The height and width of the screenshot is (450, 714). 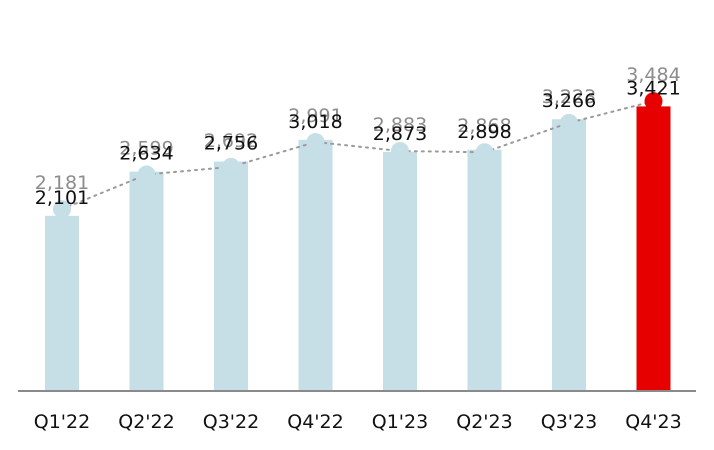 What do you see at coordinates (484, 126) in the screenshot?
I see `line-label-5: 2,868` at bounding box center [484, 126].